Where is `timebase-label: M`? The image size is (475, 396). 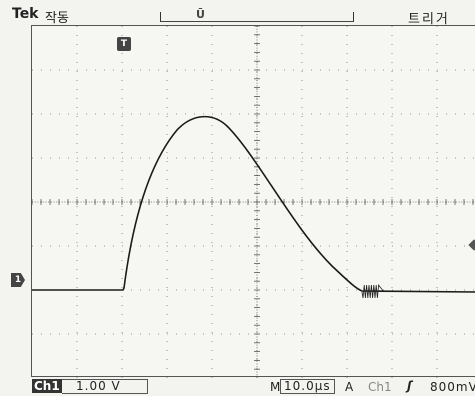 timebase-label: M is located at coordinates (276, 387).